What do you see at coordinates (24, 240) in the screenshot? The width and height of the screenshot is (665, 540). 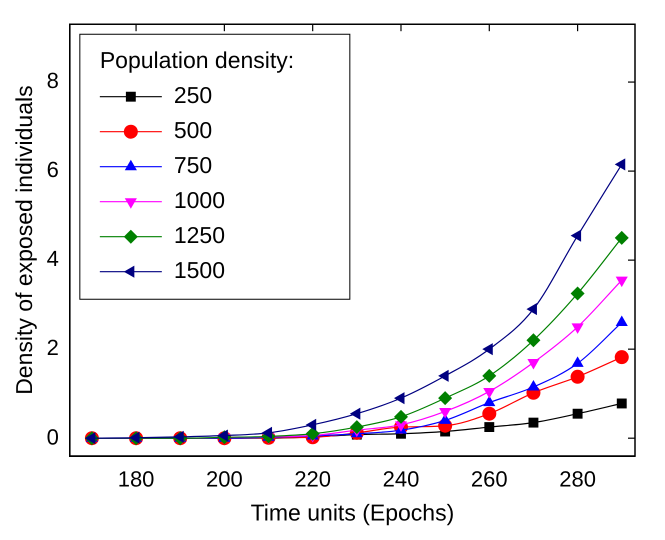 I see `y-axis-title: Density of exposed individuals` at bounding box center [24, 240].